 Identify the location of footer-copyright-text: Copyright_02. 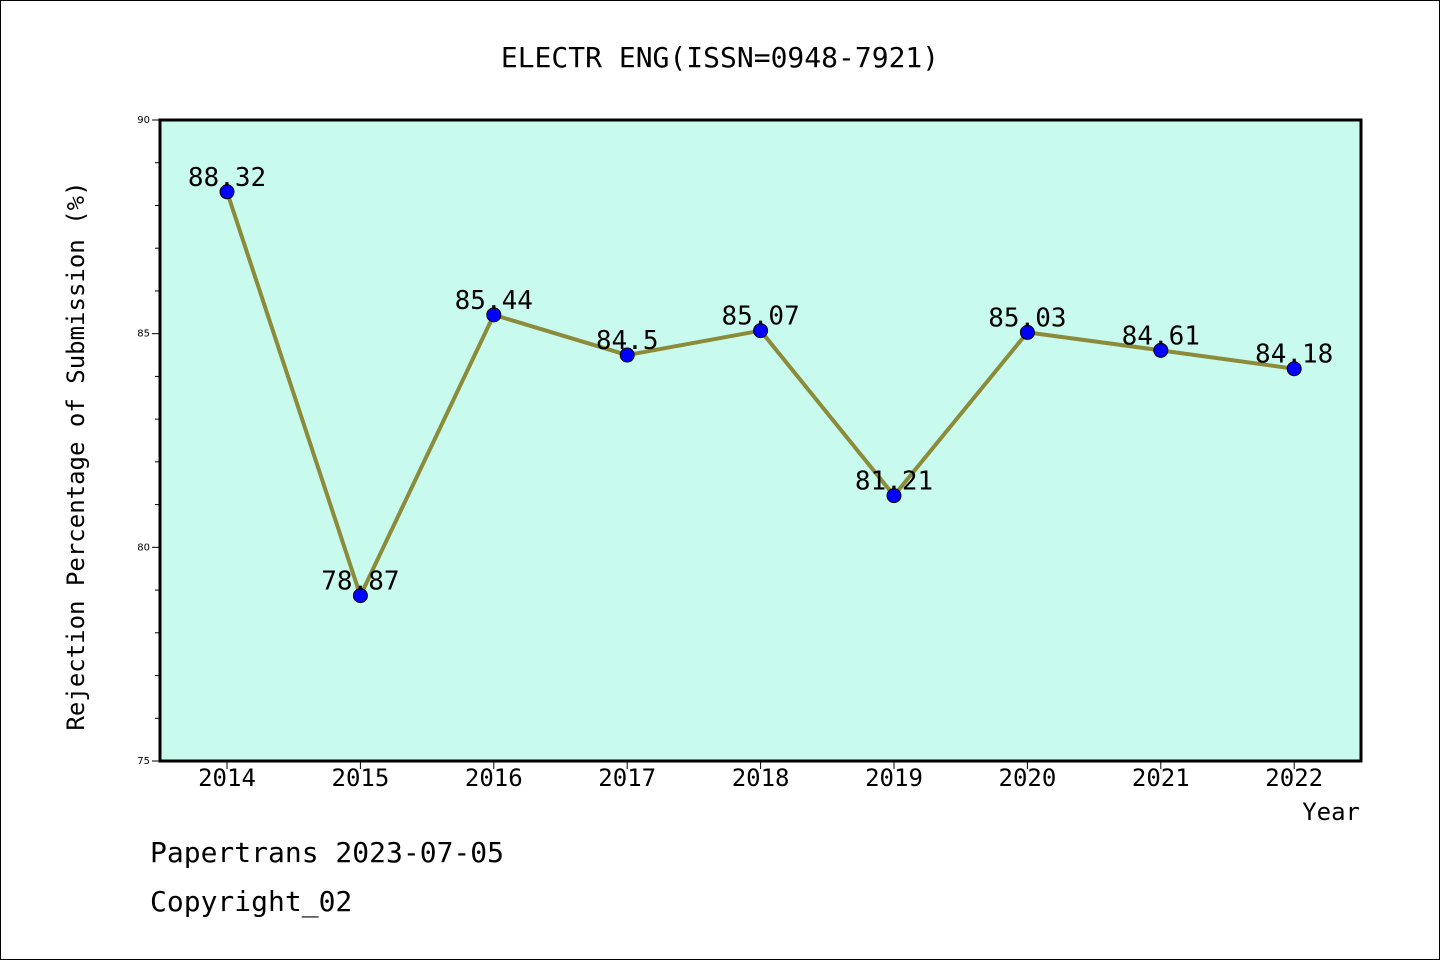
(251, 901).